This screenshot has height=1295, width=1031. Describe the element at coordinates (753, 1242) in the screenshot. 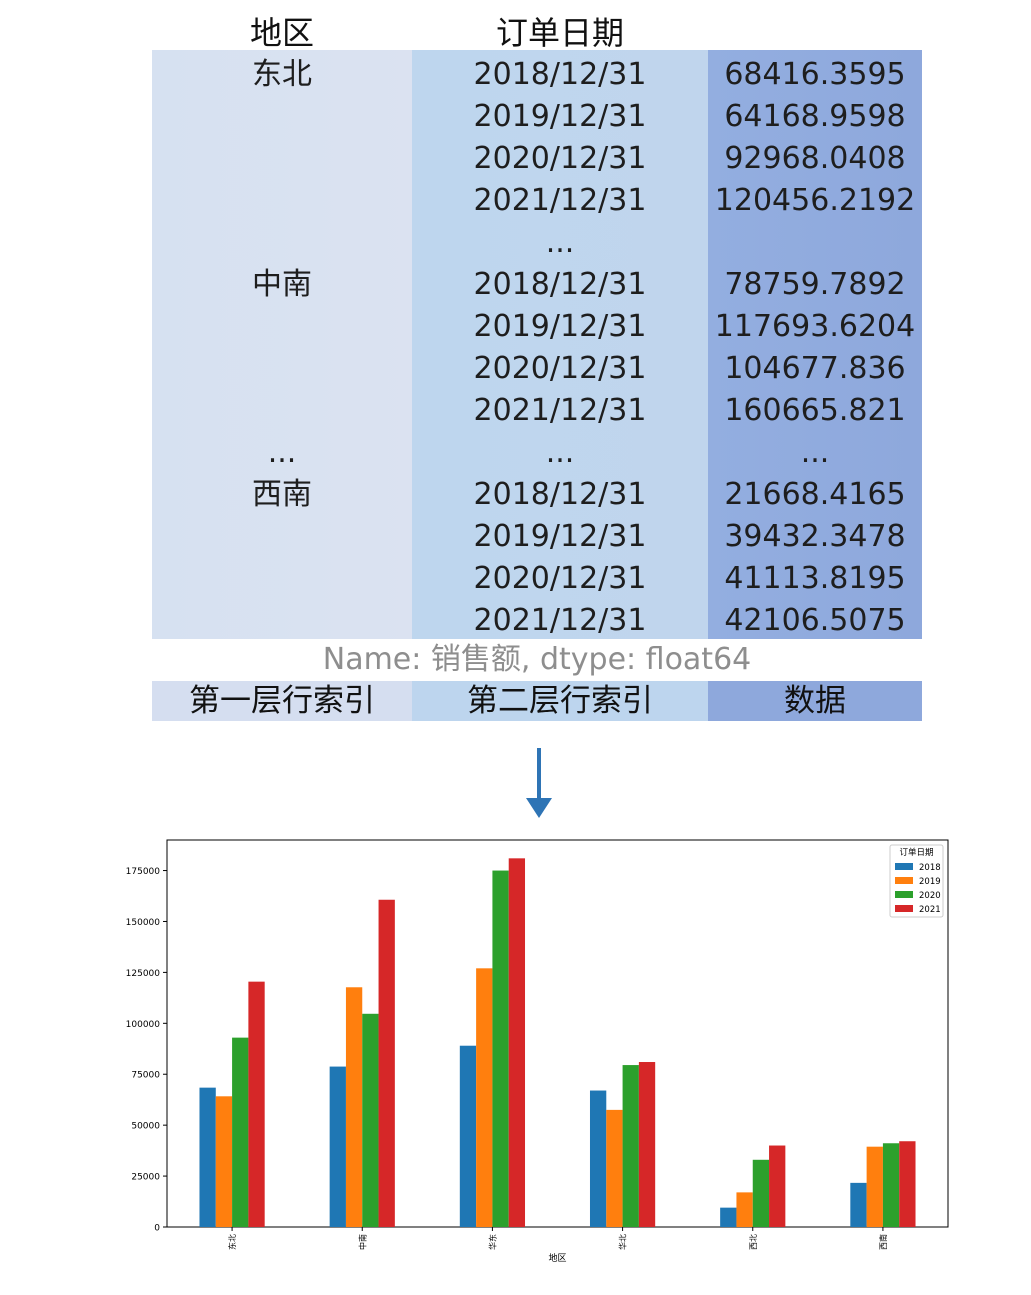

I see `x-tick-label: 西北` at that location.